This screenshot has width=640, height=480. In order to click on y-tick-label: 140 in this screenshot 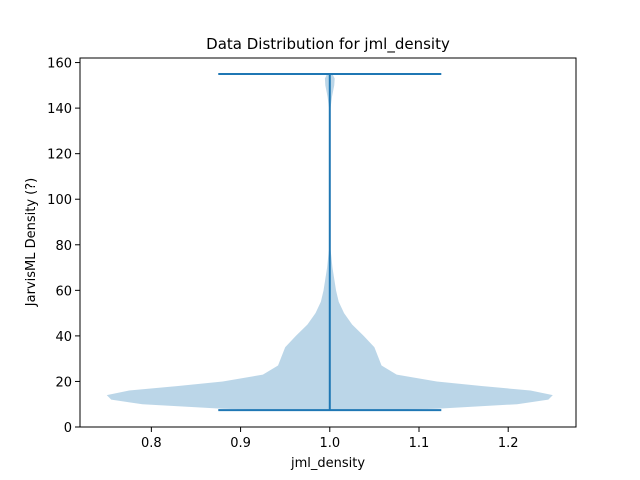, I will do `click(59, 109)`.